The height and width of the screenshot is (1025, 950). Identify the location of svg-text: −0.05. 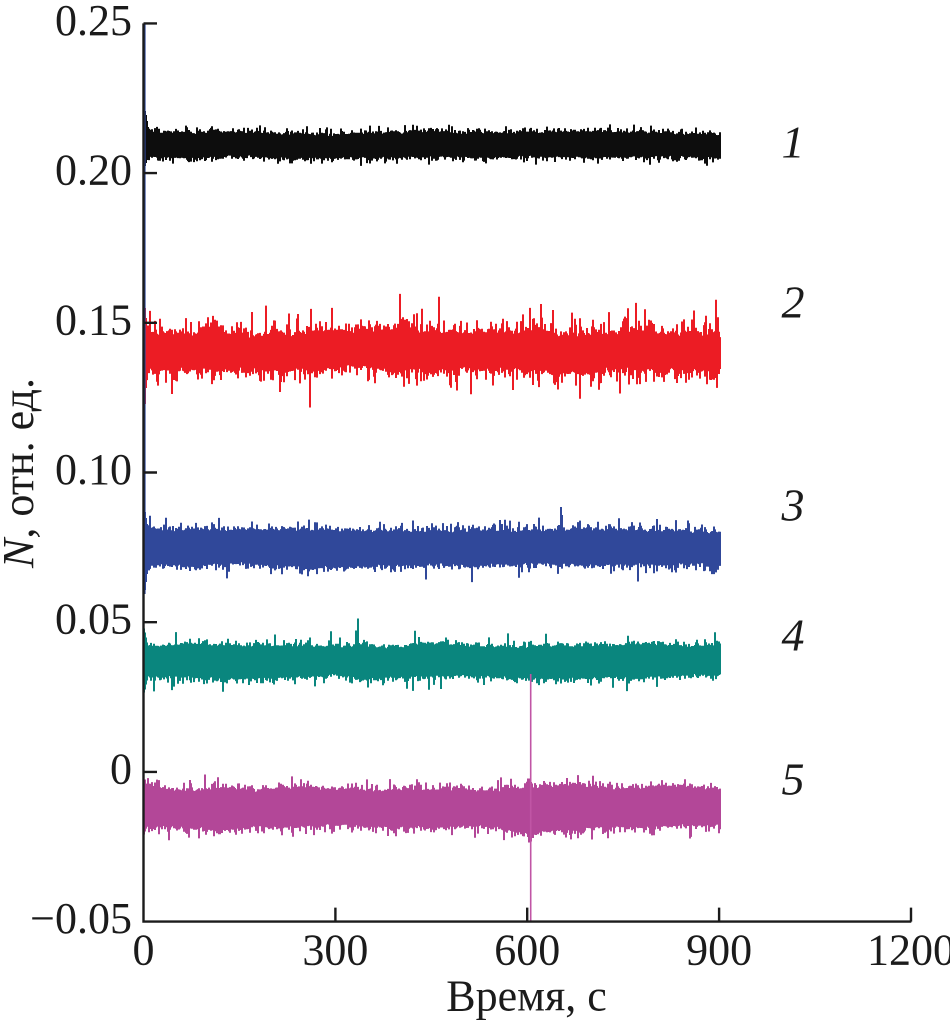
(81, 918).